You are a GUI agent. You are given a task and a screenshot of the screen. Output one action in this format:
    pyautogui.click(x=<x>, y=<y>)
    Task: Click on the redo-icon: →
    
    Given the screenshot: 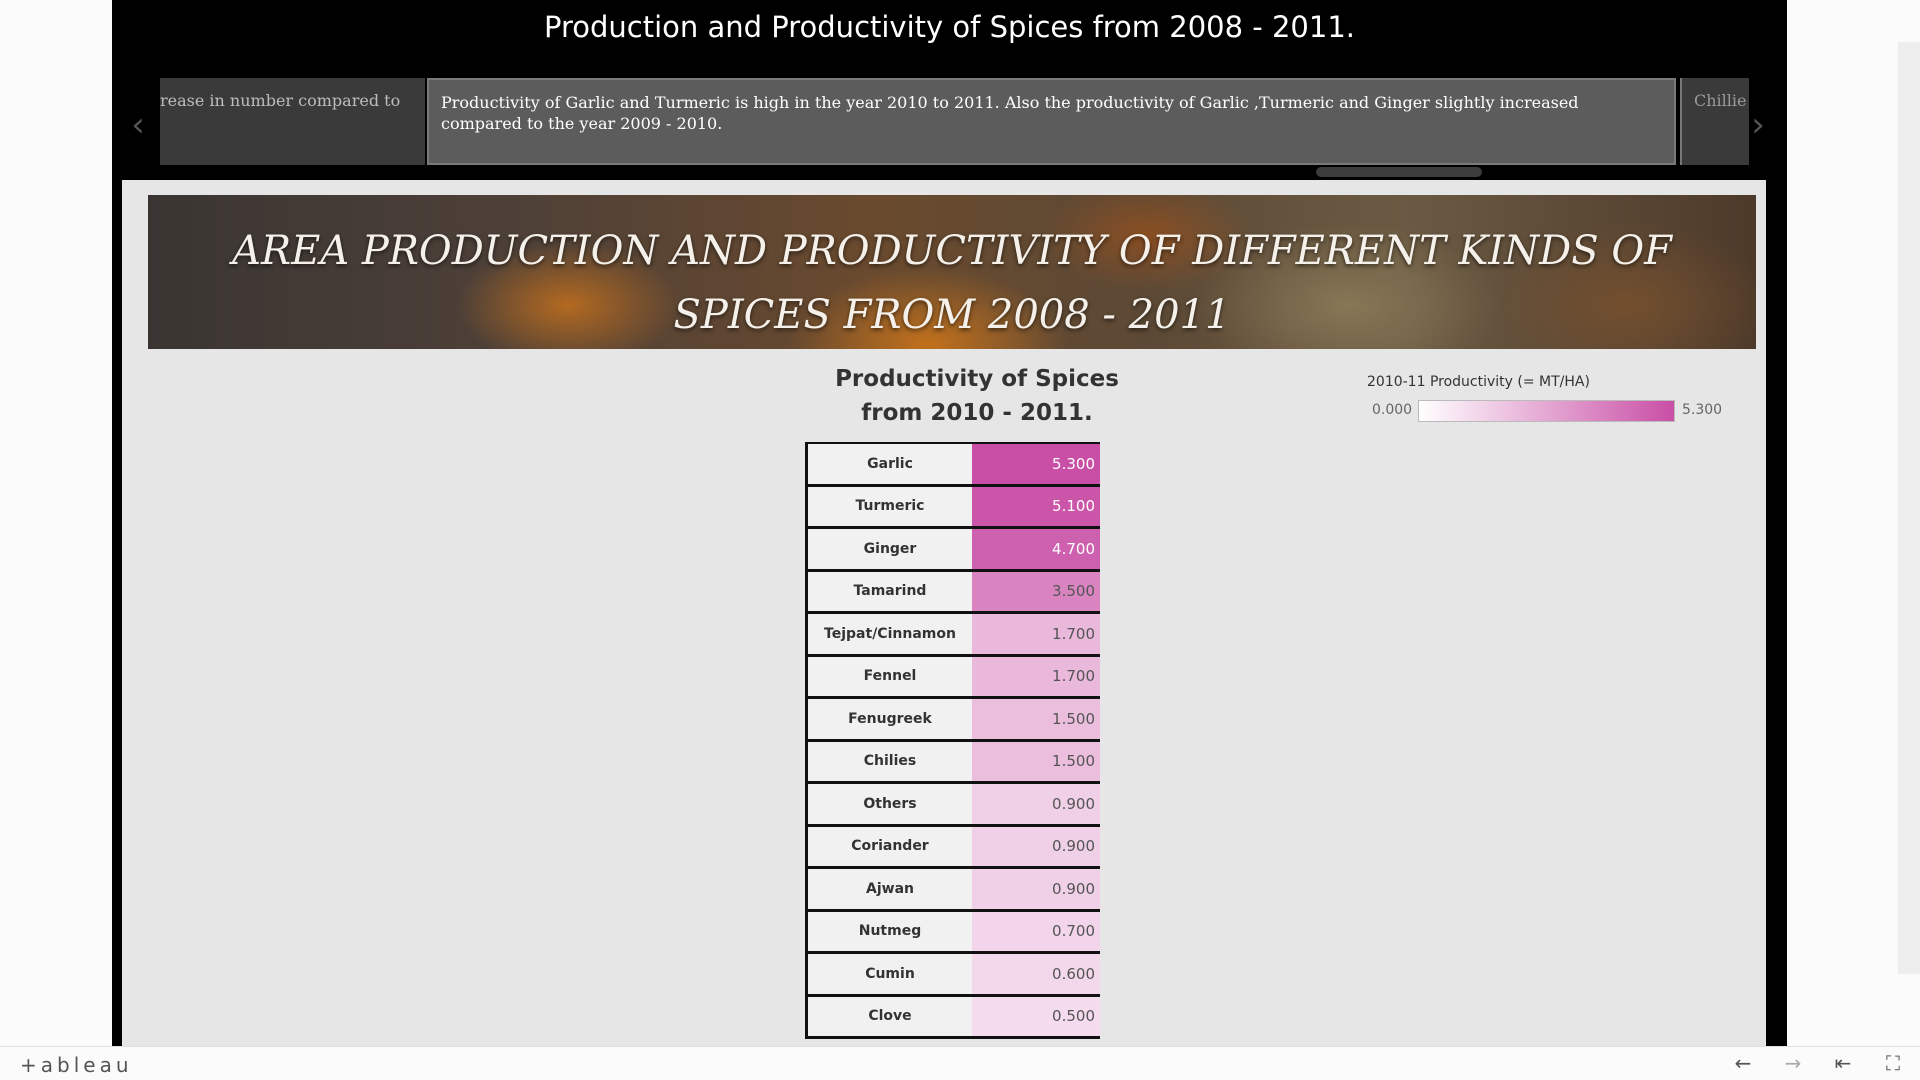 What is the action you would take?
    pyautogui.click(x=1793, y=1063)
    